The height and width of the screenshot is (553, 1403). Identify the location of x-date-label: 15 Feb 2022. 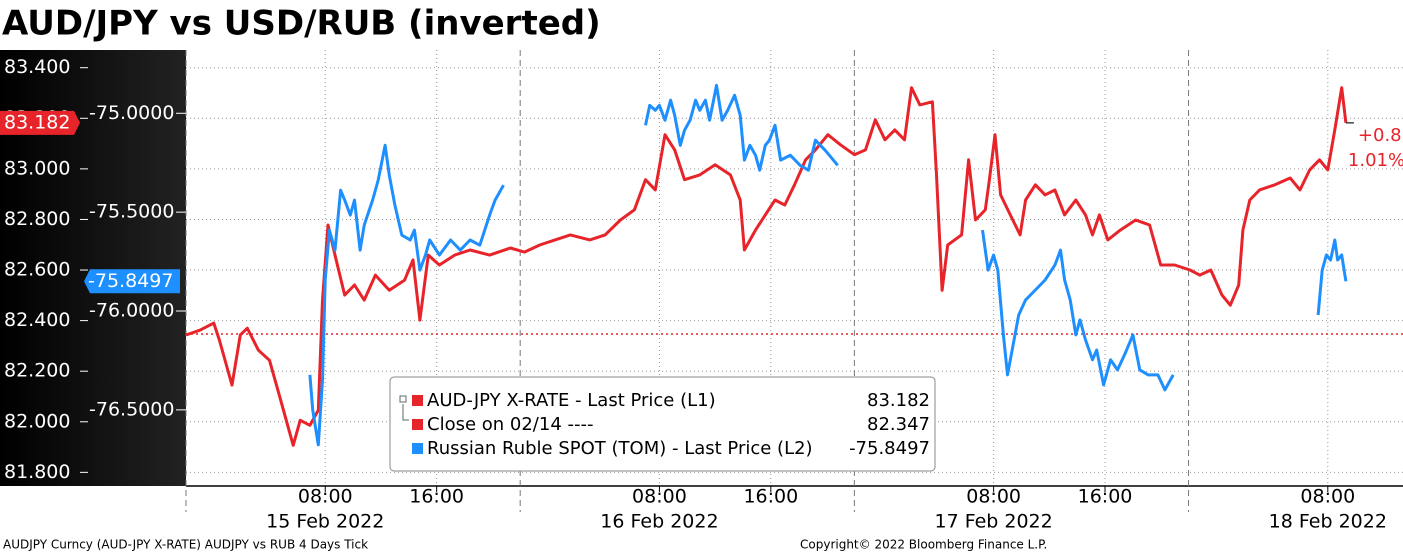
(325, 522).